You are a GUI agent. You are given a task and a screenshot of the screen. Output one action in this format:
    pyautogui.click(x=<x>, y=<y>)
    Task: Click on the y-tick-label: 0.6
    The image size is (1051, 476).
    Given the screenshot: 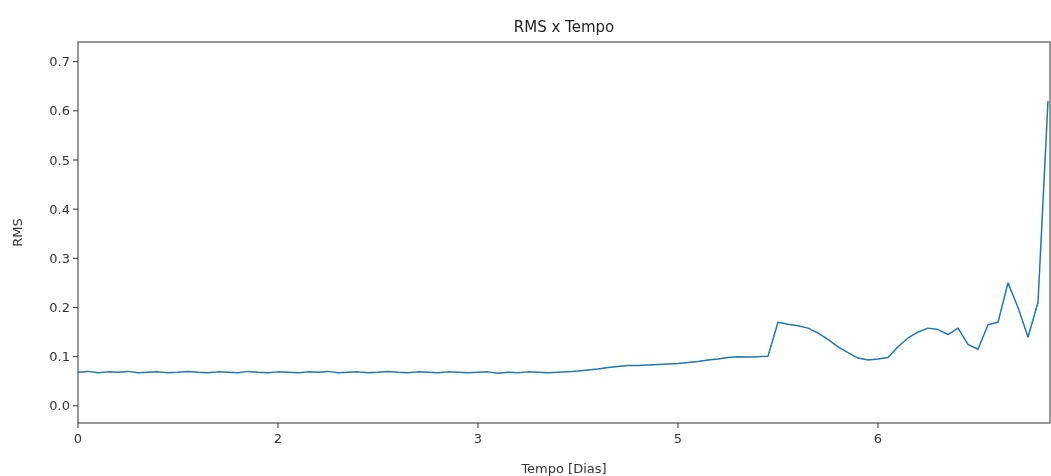 What is the action you would take?
    pyautogui.click(x=59, y=111)
    